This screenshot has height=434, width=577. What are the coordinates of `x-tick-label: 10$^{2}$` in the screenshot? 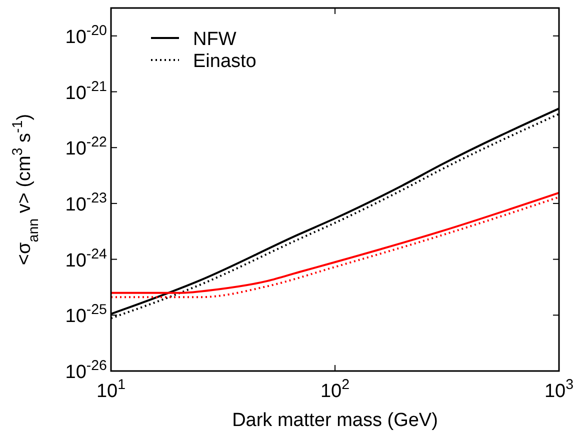 It's located at (335, 389).